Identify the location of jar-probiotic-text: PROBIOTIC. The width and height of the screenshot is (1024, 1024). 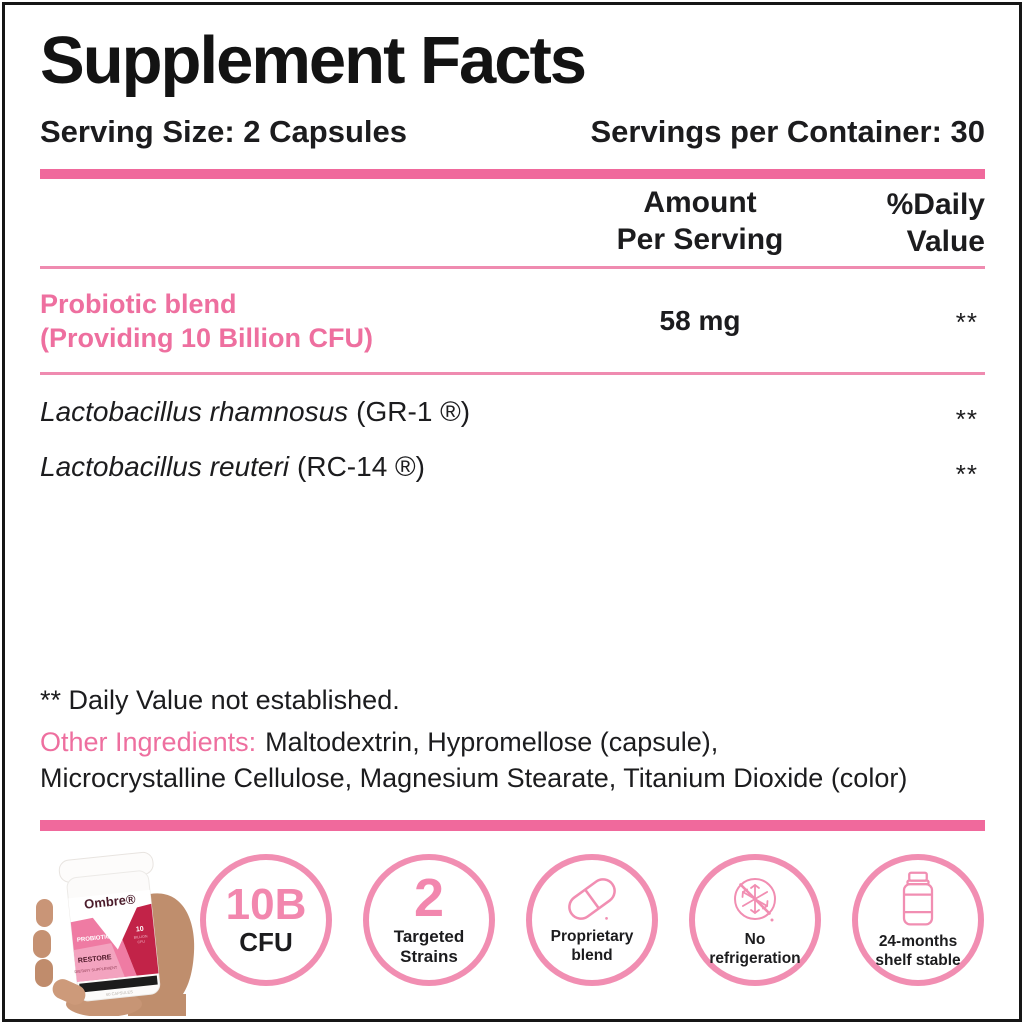
(94, 939).